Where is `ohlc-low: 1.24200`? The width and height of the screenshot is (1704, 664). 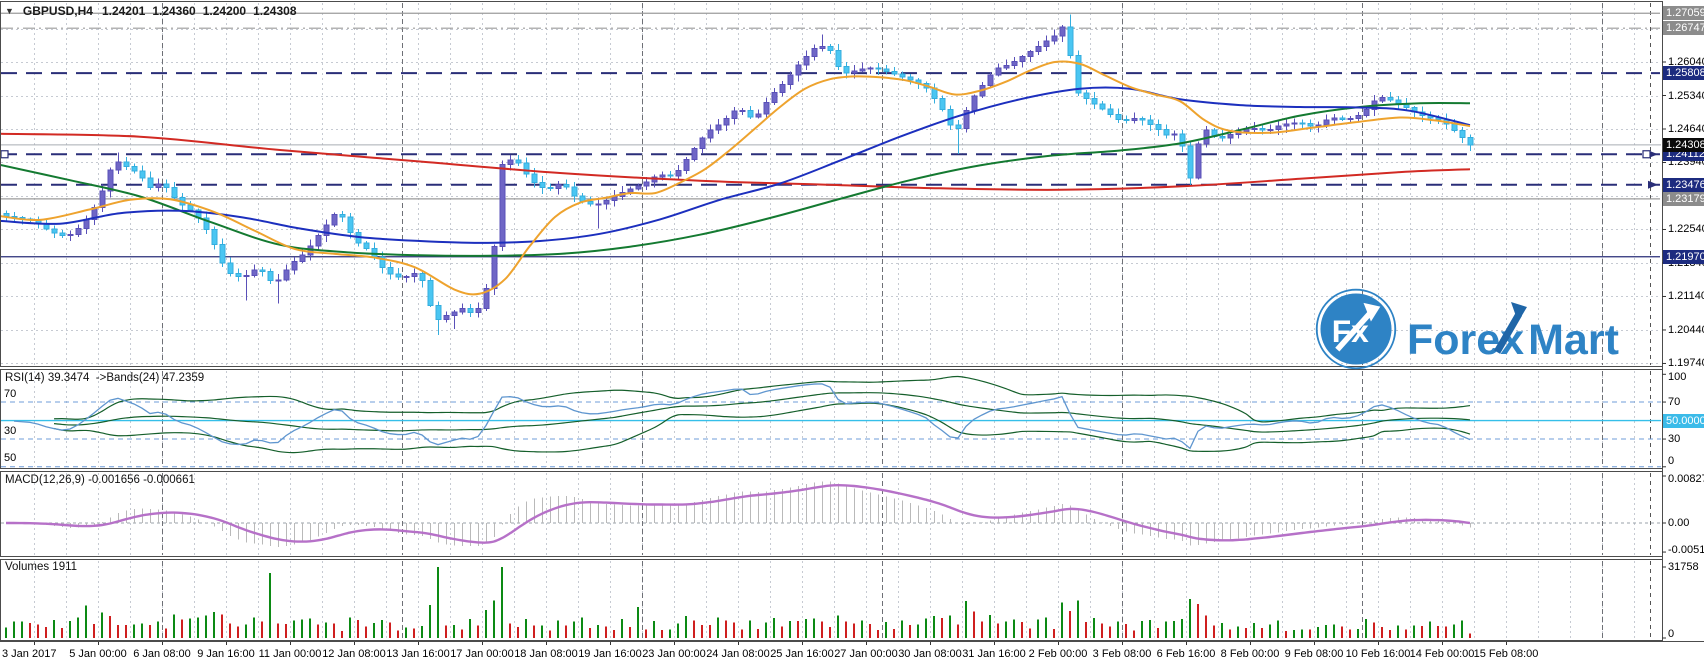
ohlc-low: 1.24200 is located at coordinates (224, 11).